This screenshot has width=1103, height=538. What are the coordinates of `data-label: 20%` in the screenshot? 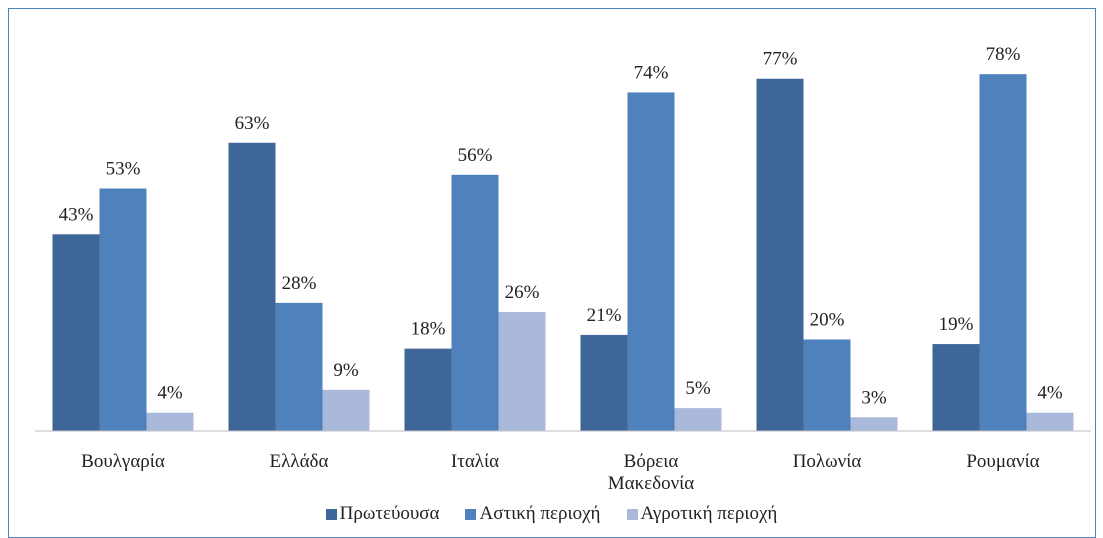 It's located at (827, 320).